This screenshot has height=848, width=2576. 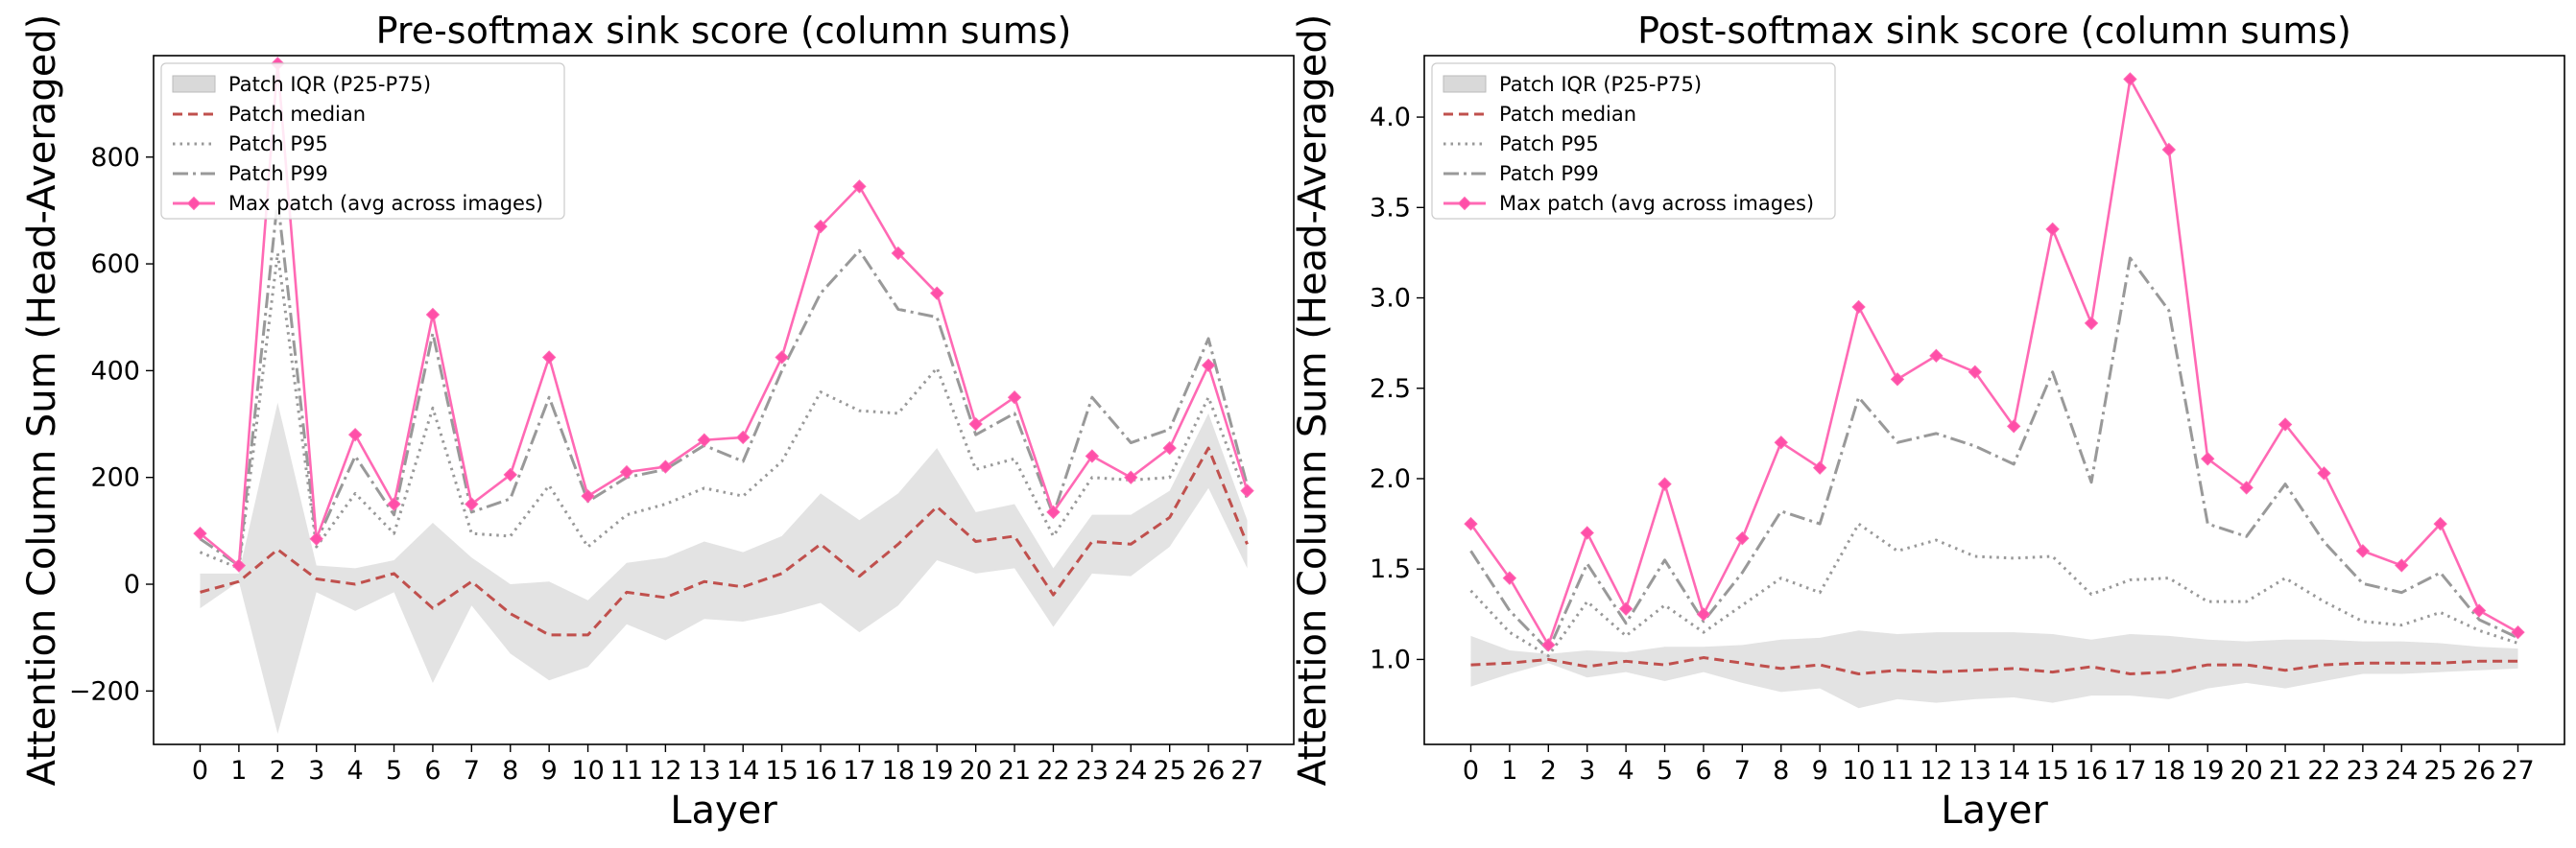 What do you see at coordinates (1390, 299) in the screenshot?
I see `y-tick-label: 3.0` at bounding box center [1390, 299].